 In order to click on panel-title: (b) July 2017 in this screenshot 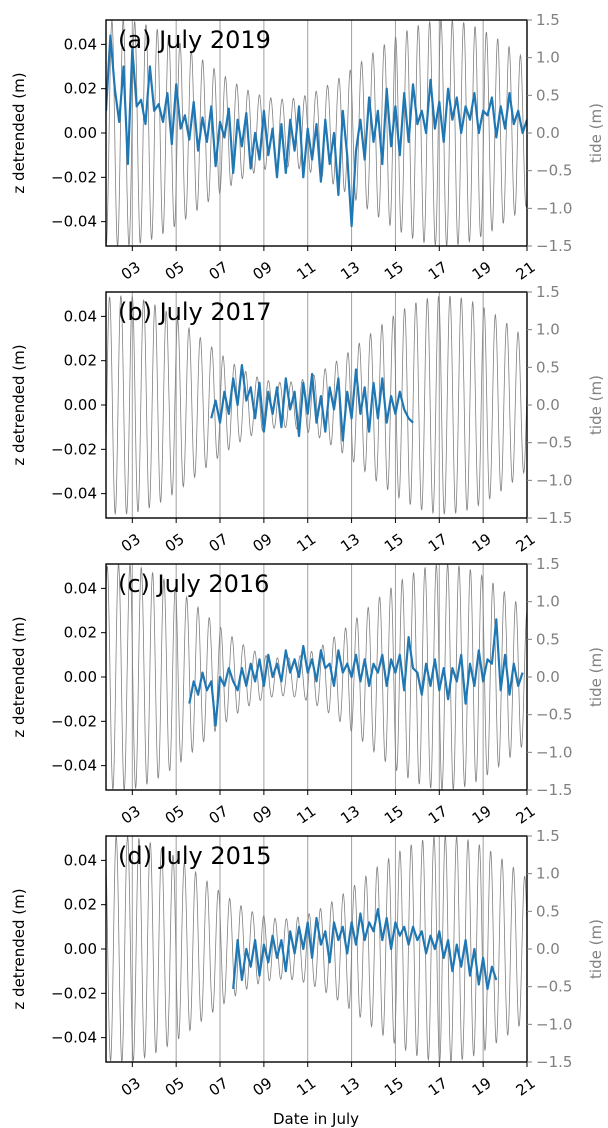, I will do `click(194, 312)`.